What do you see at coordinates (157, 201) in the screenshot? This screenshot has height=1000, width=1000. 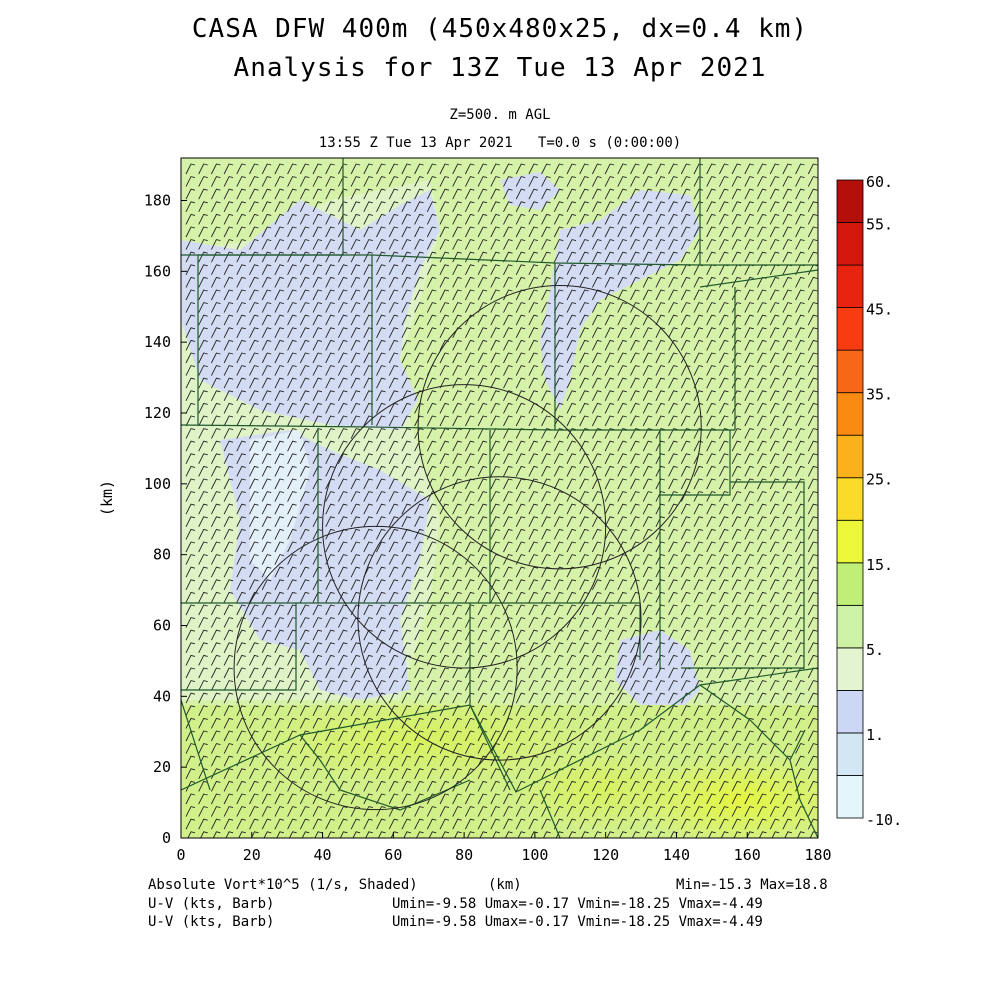 I see `y-tick-label: 180` at bounding box center [157, 201].